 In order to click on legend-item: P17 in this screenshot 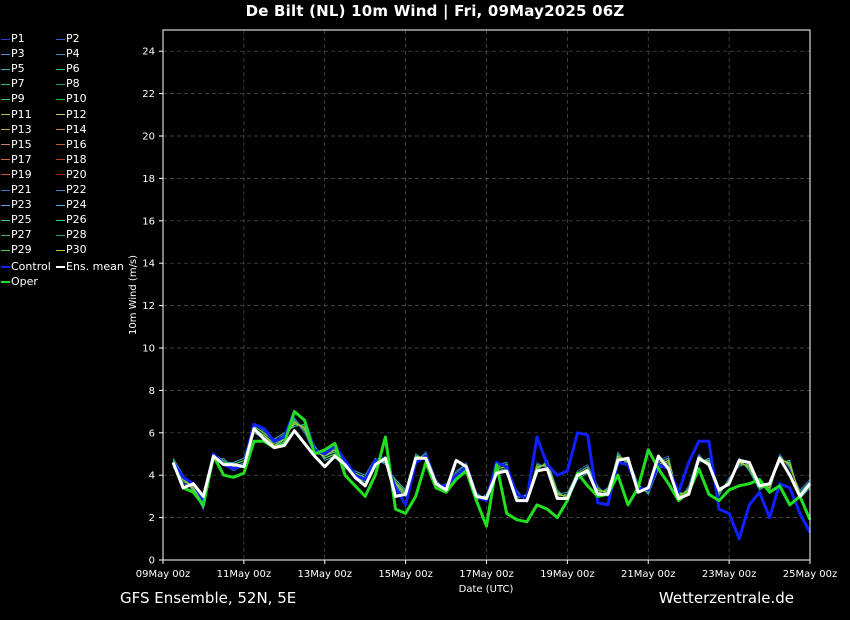, I will do `click(16, 159)`.